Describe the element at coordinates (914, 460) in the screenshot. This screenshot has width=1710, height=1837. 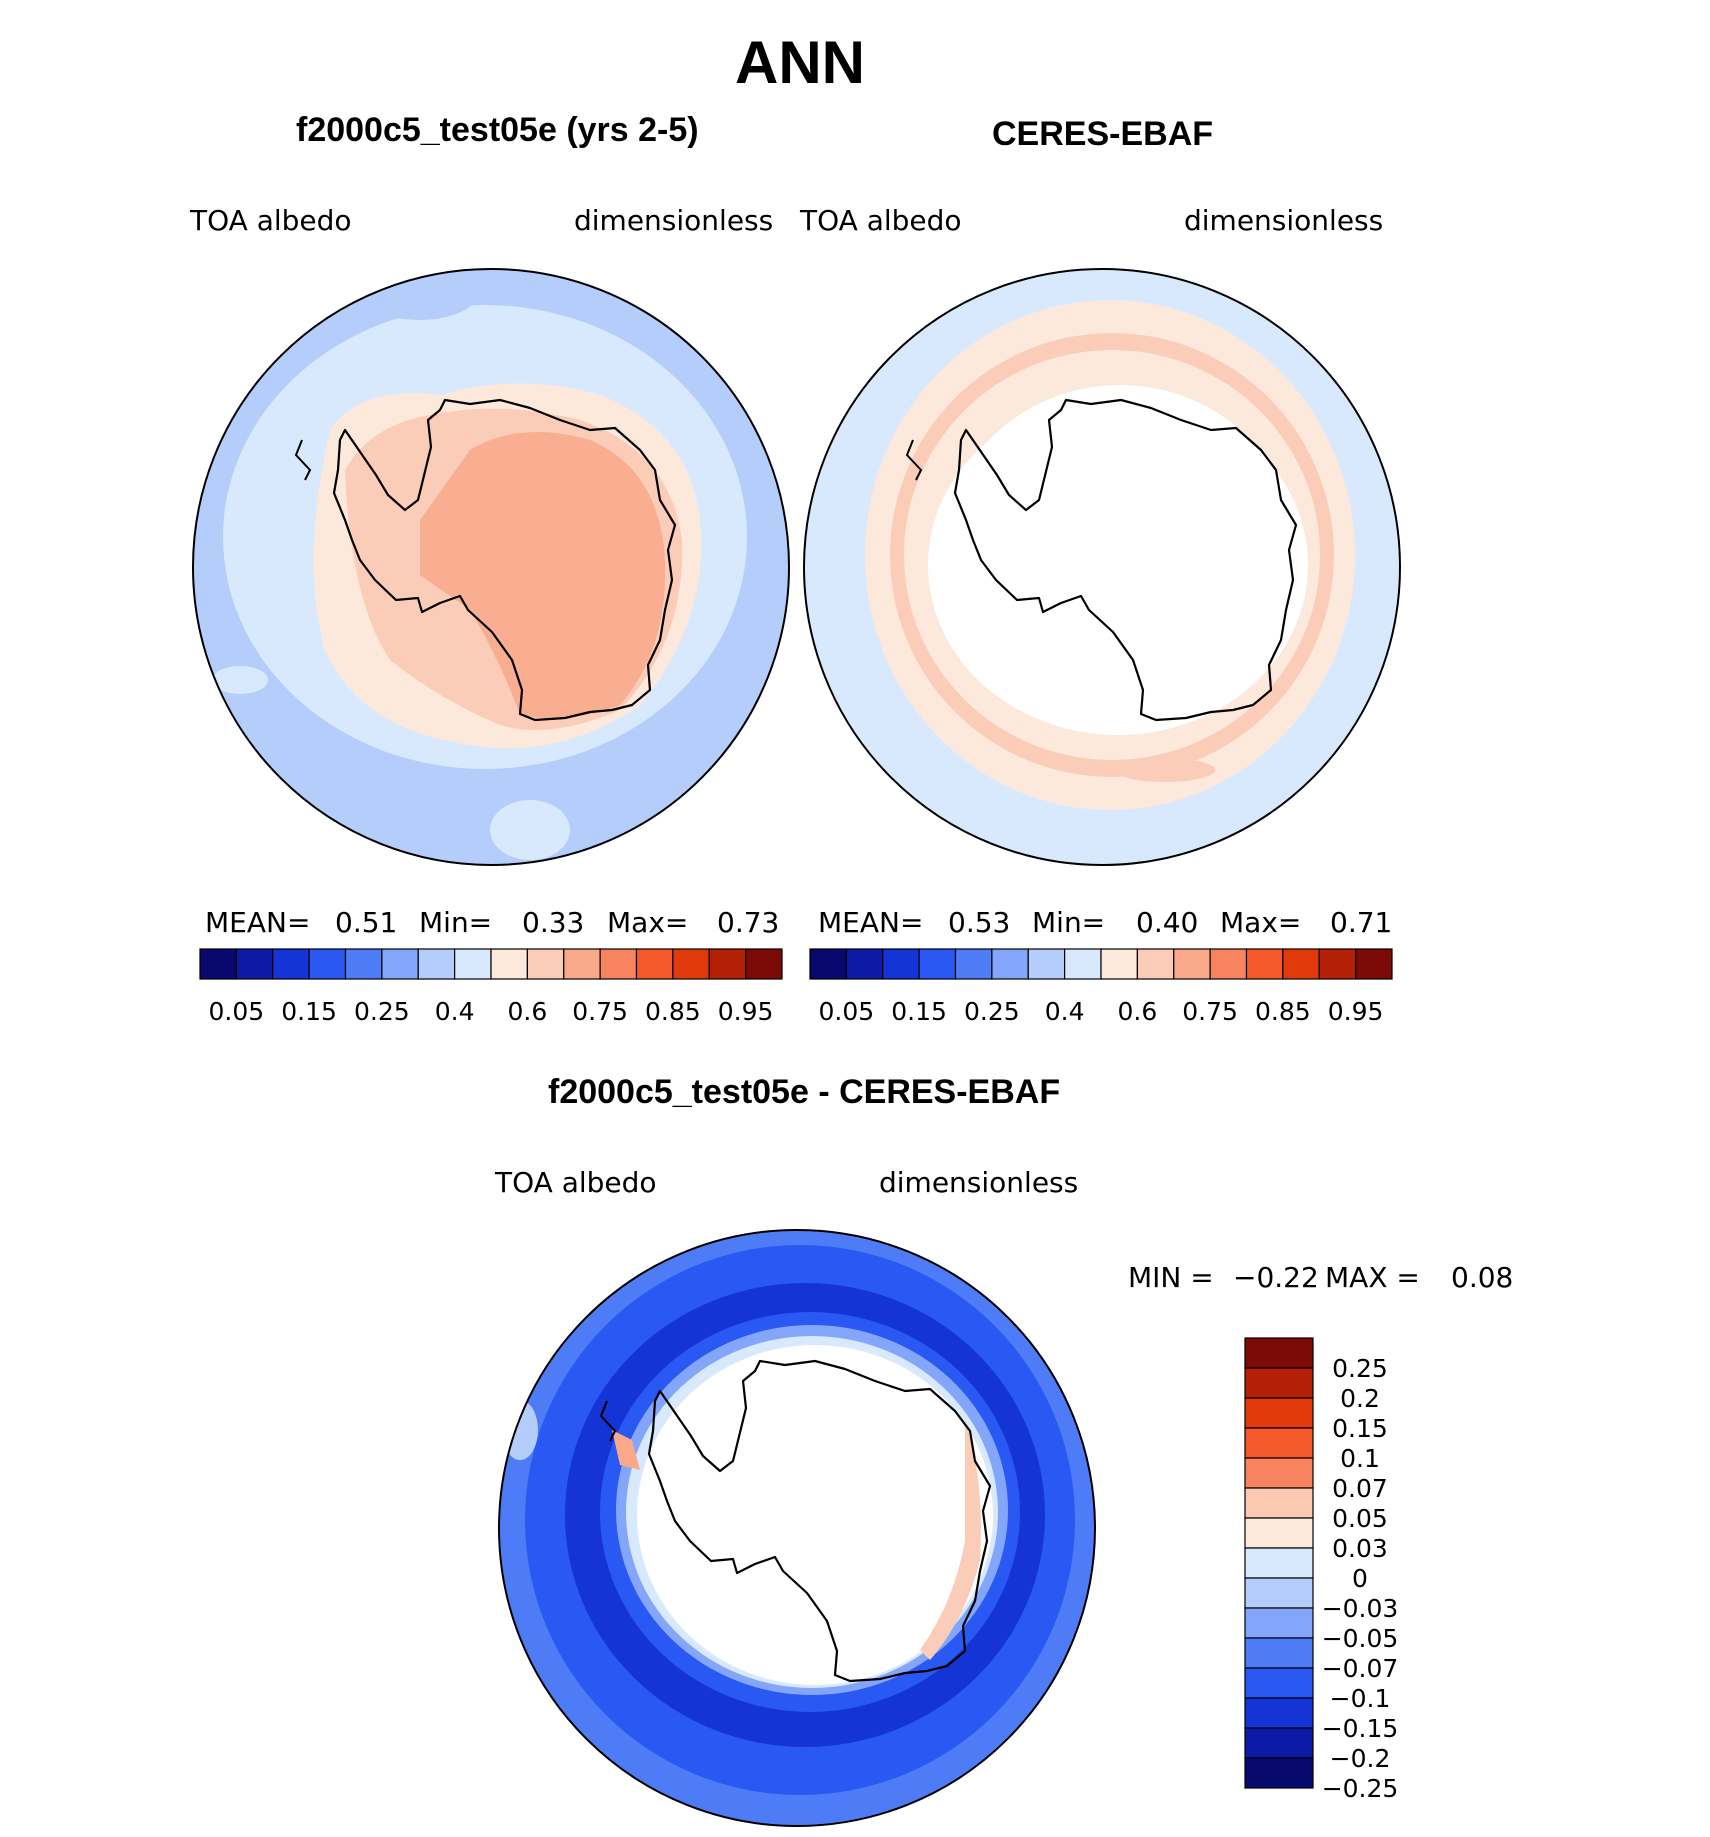
I see `panel-2-peninsula-coast` at that location.